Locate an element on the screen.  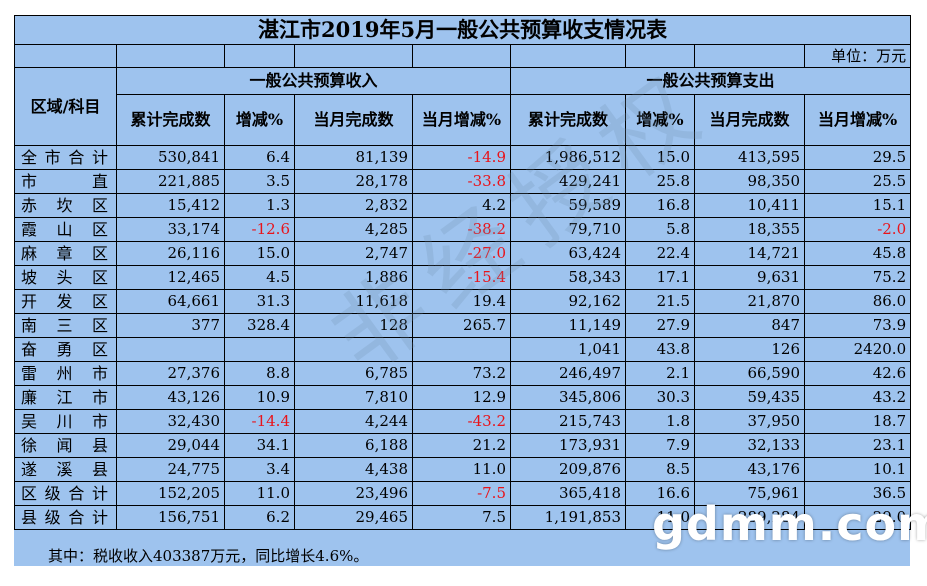
value-cell: 12,465 is located at coordinates (170, 277).